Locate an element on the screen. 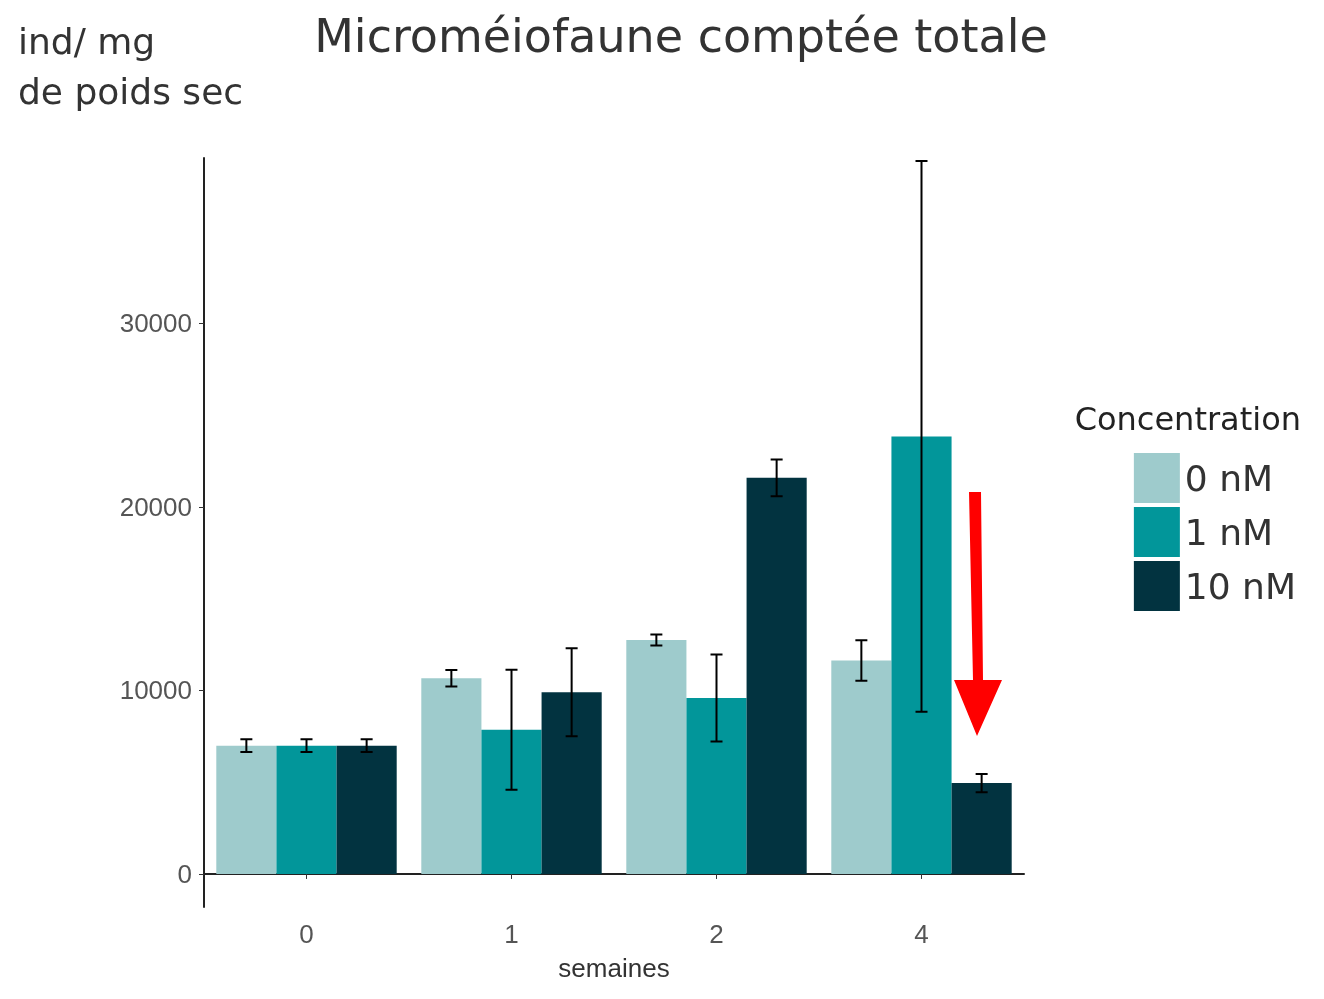 This screenshot has height=999, width=1324. x-tick-label: 1 is located at coordinates (511, 934).